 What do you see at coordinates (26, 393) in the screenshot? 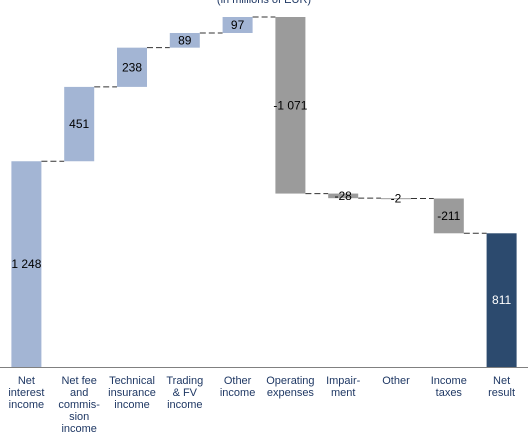
I see `category-label: Net interest income` at bounding box center [26, 393].